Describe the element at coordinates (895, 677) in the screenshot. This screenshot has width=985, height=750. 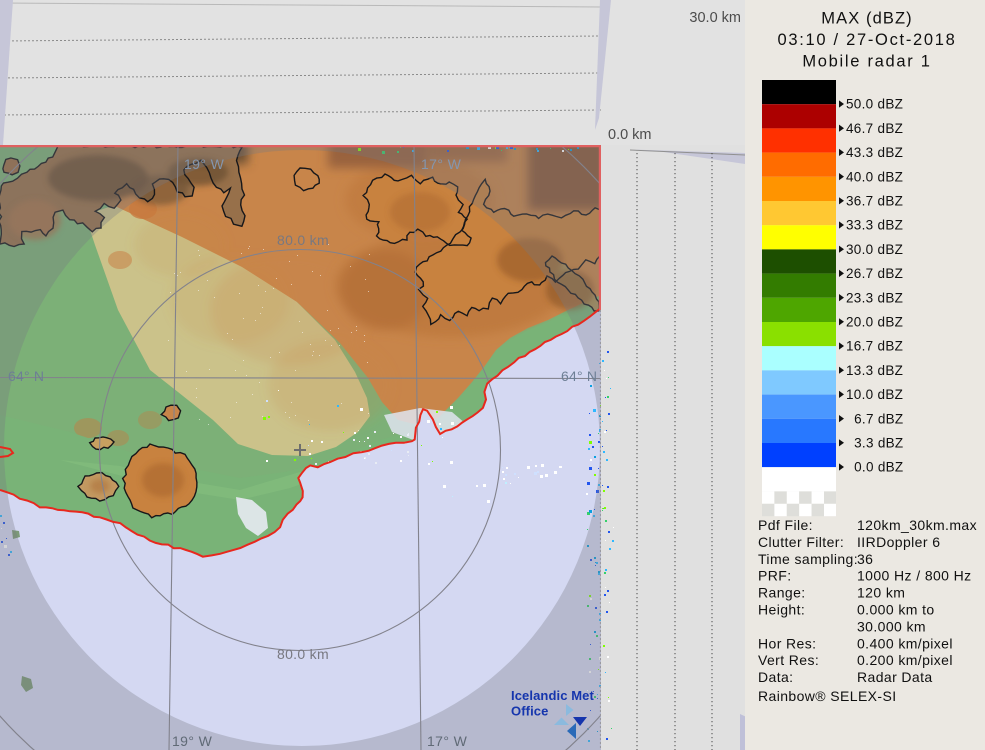
I see `svg-text: Radar Data` at that location.